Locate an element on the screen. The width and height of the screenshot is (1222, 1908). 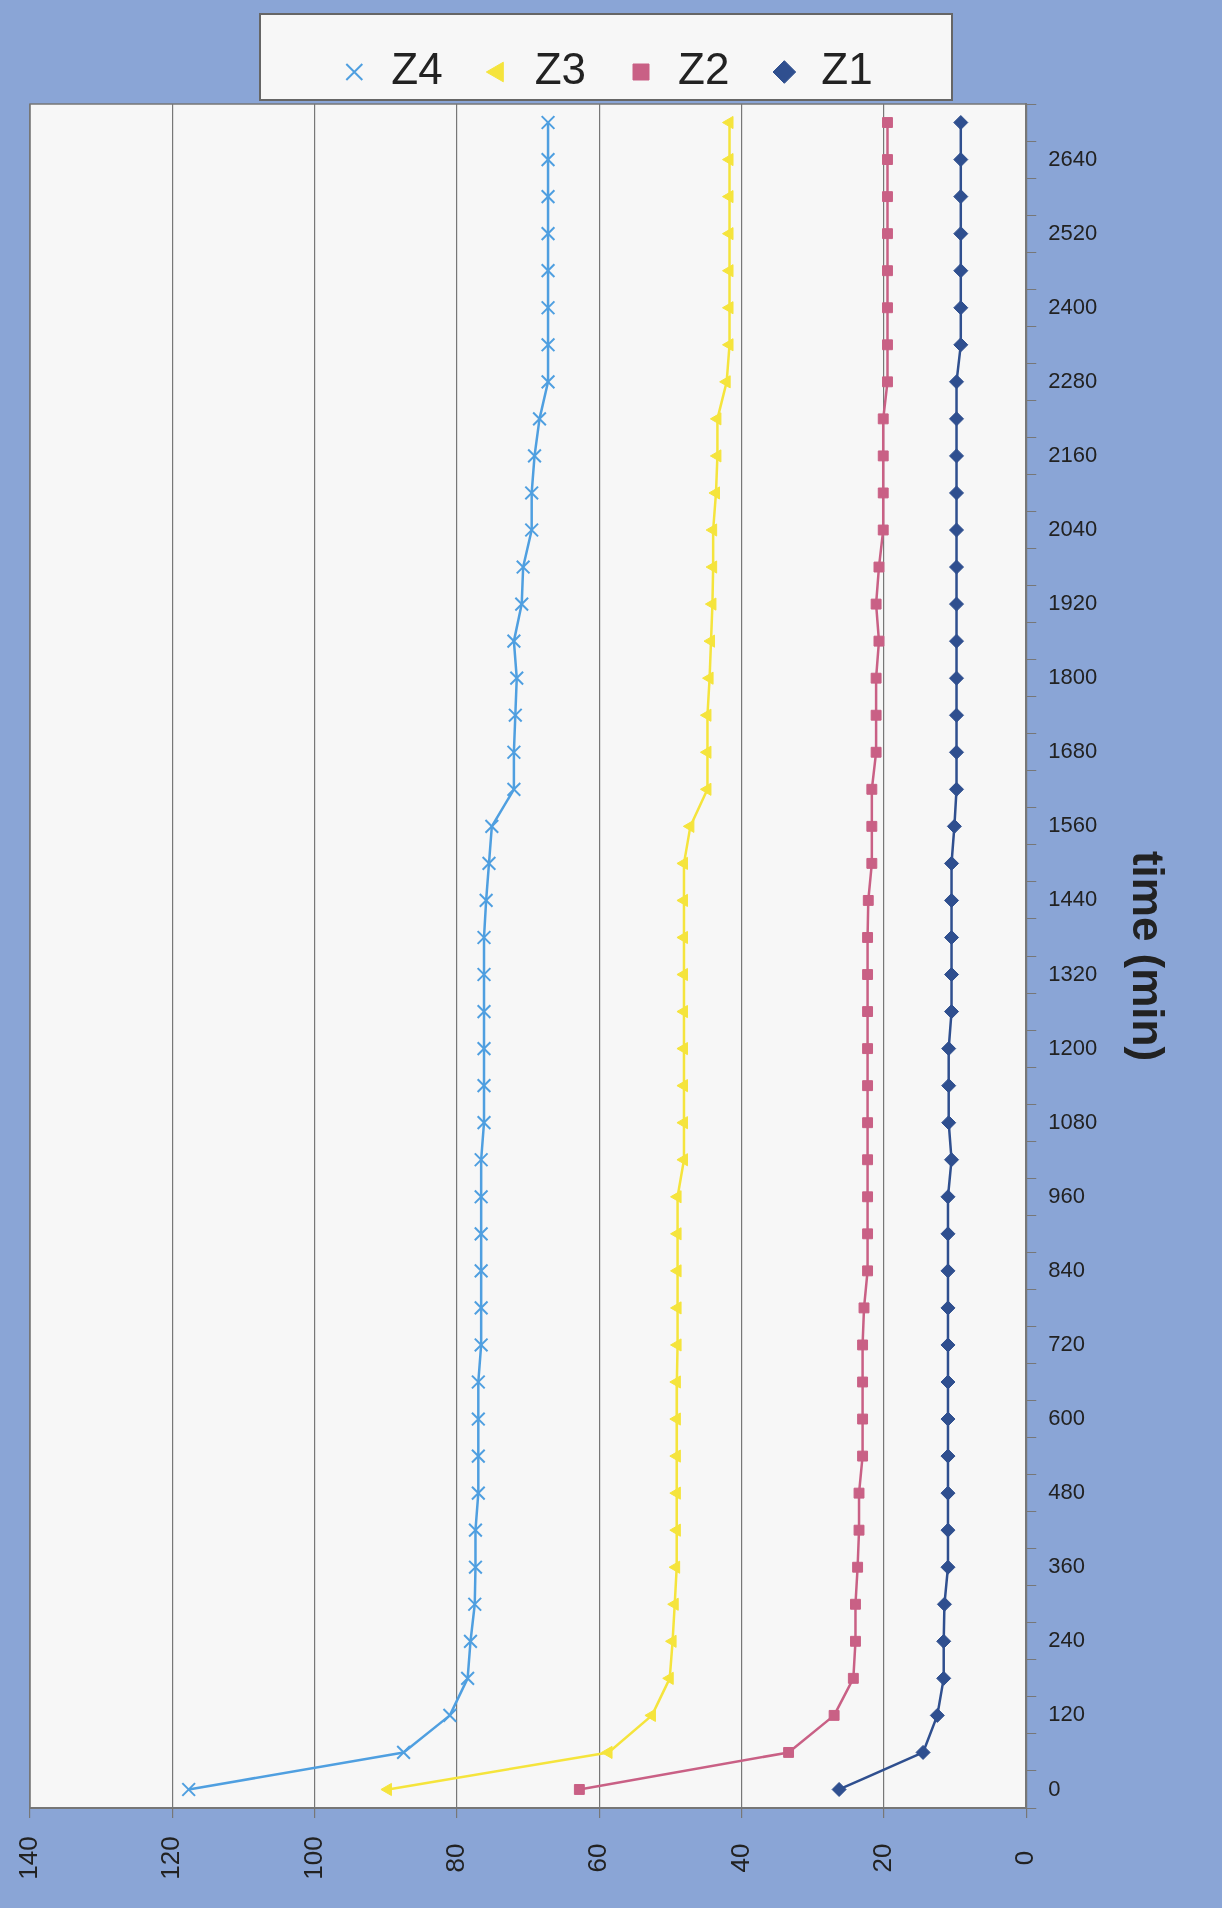
y-tick-label: 240 is located at coordinates (1066, 1640).